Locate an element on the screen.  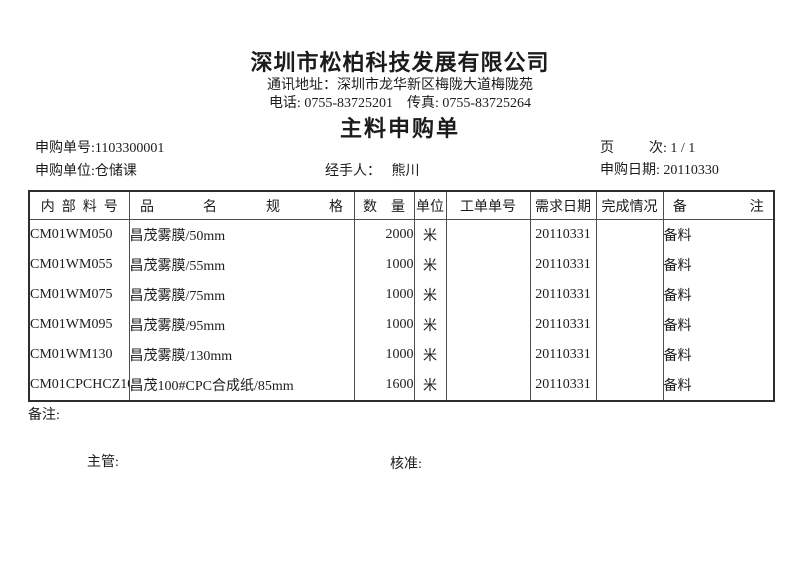
handler: 经手人： 熊川 is located at coordinates (372, 171).